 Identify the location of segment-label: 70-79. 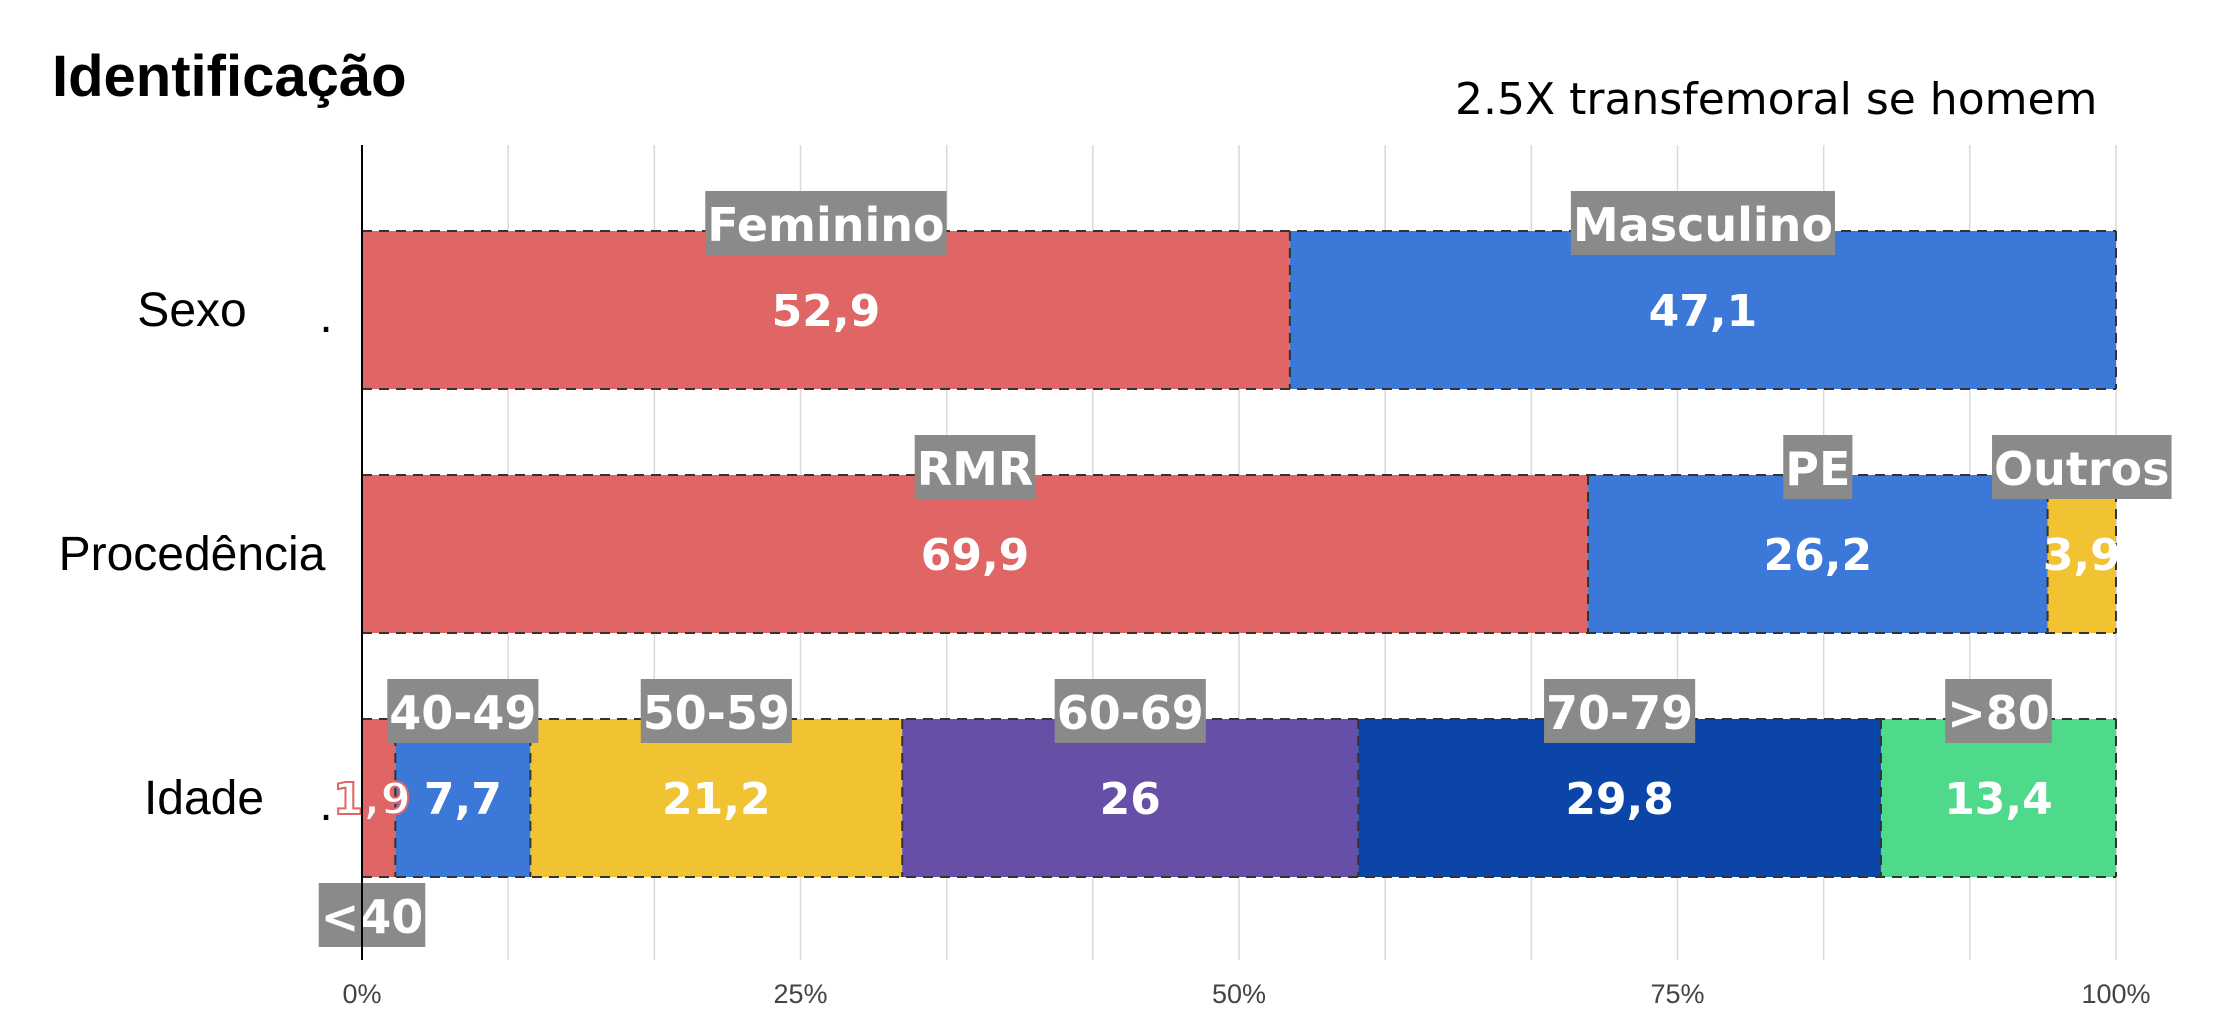
(1620, 711).